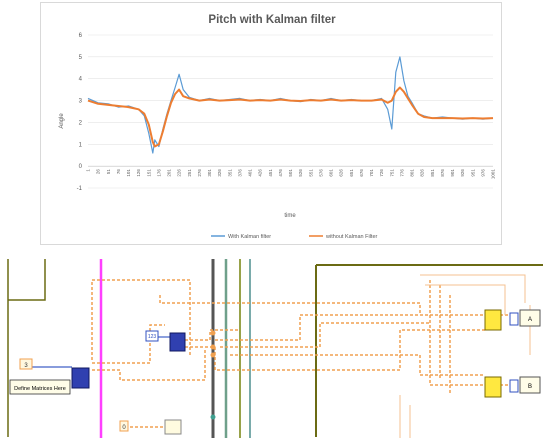  I want to click on legend: With Kalman filter without Kalman Filter, so click(294, 237).